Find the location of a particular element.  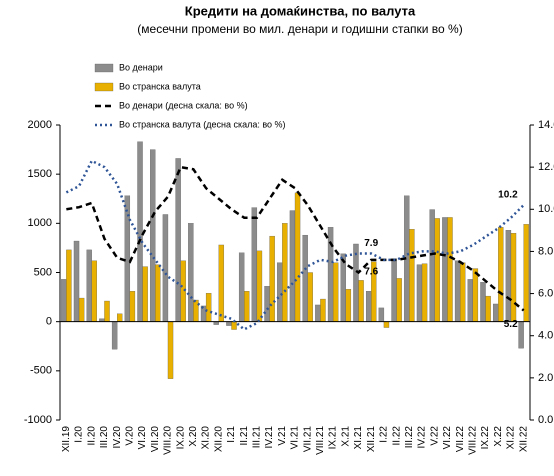

x-tick-label: V.21 is located at coordinates (282, 436).